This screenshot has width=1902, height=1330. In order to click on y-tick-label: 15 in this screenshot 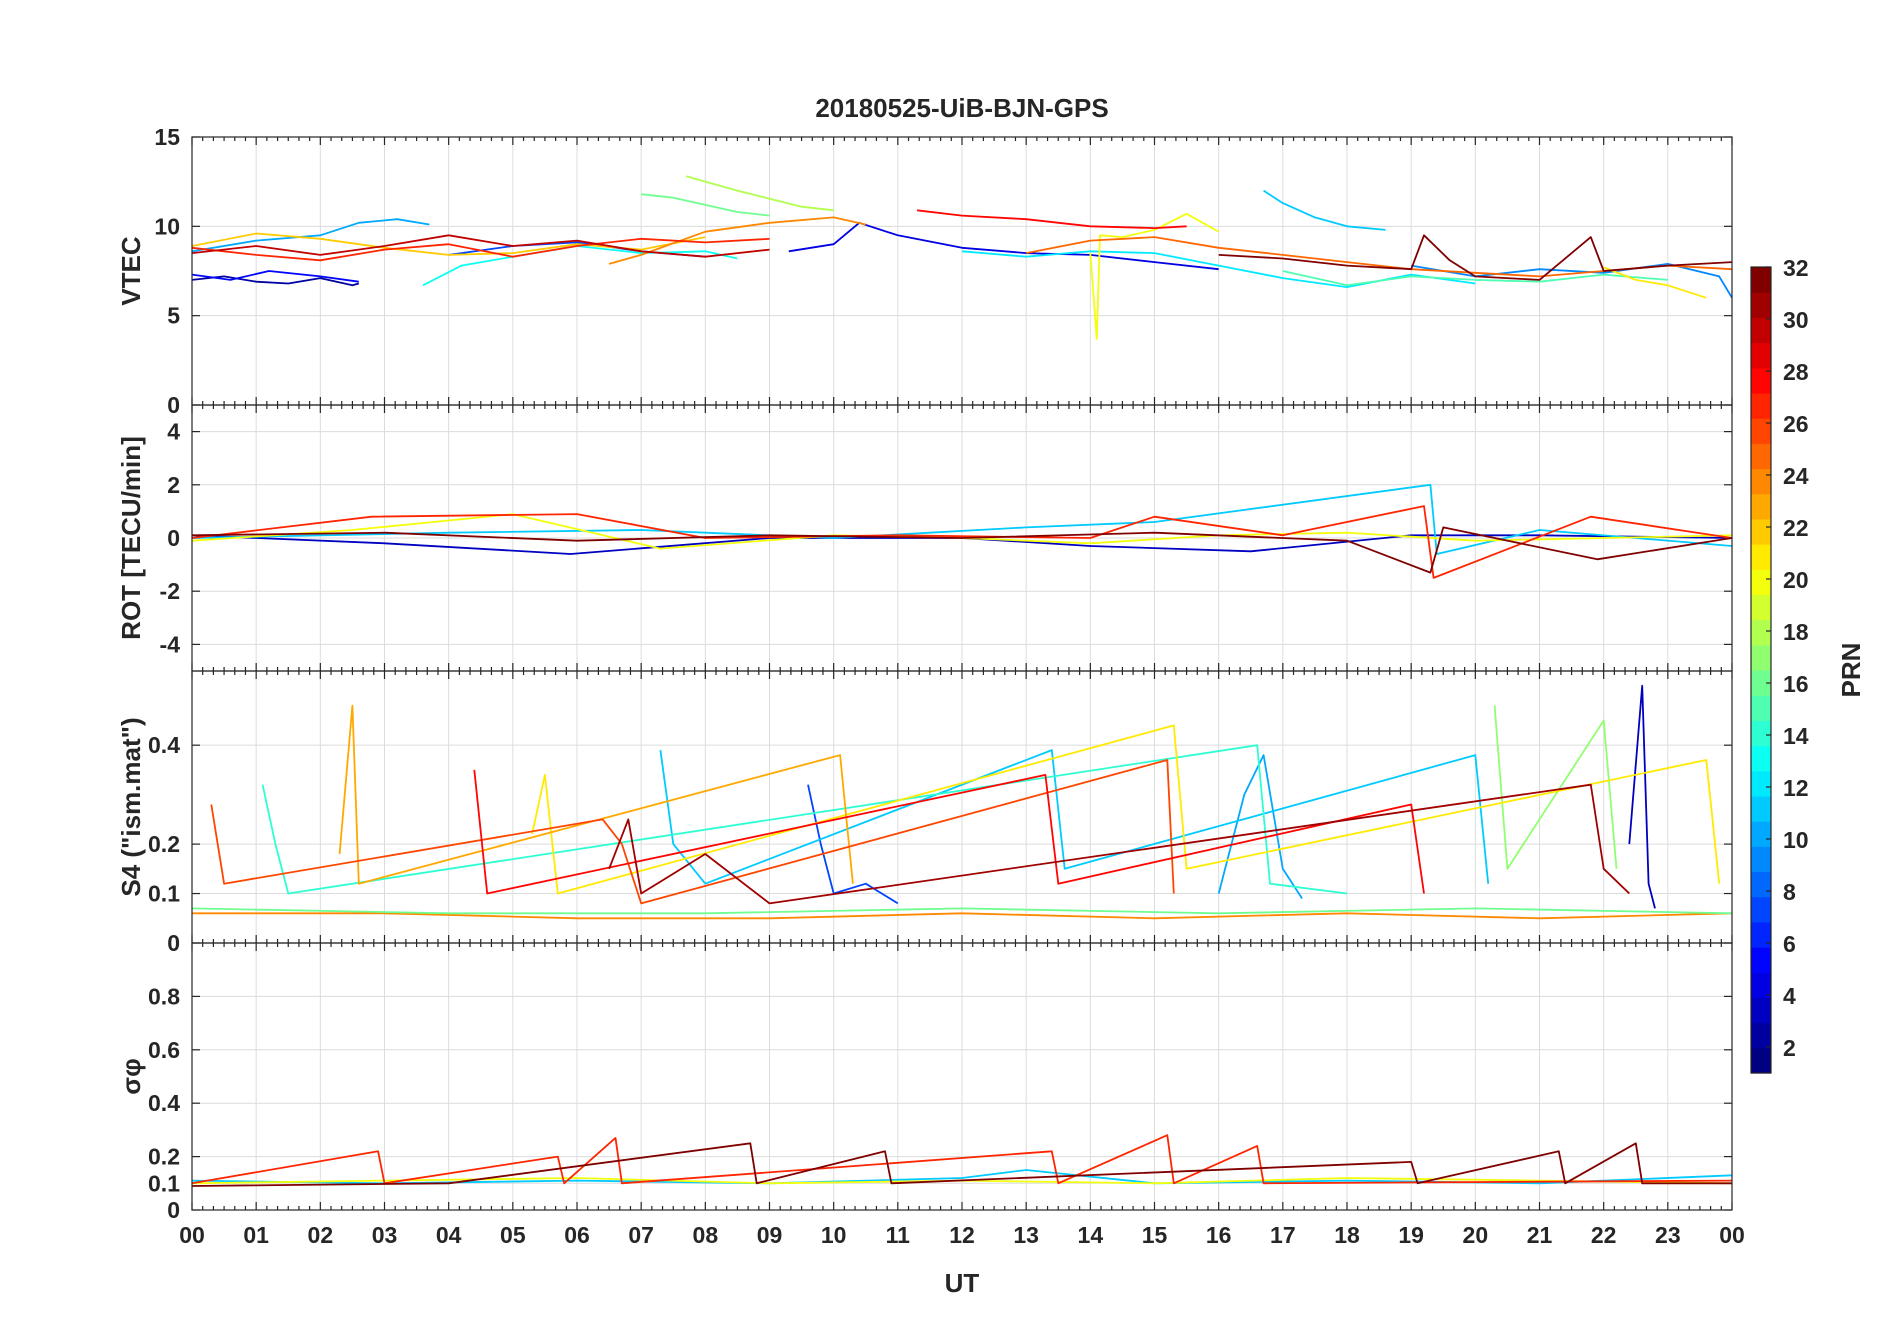, I will do `click(167, 137)`.